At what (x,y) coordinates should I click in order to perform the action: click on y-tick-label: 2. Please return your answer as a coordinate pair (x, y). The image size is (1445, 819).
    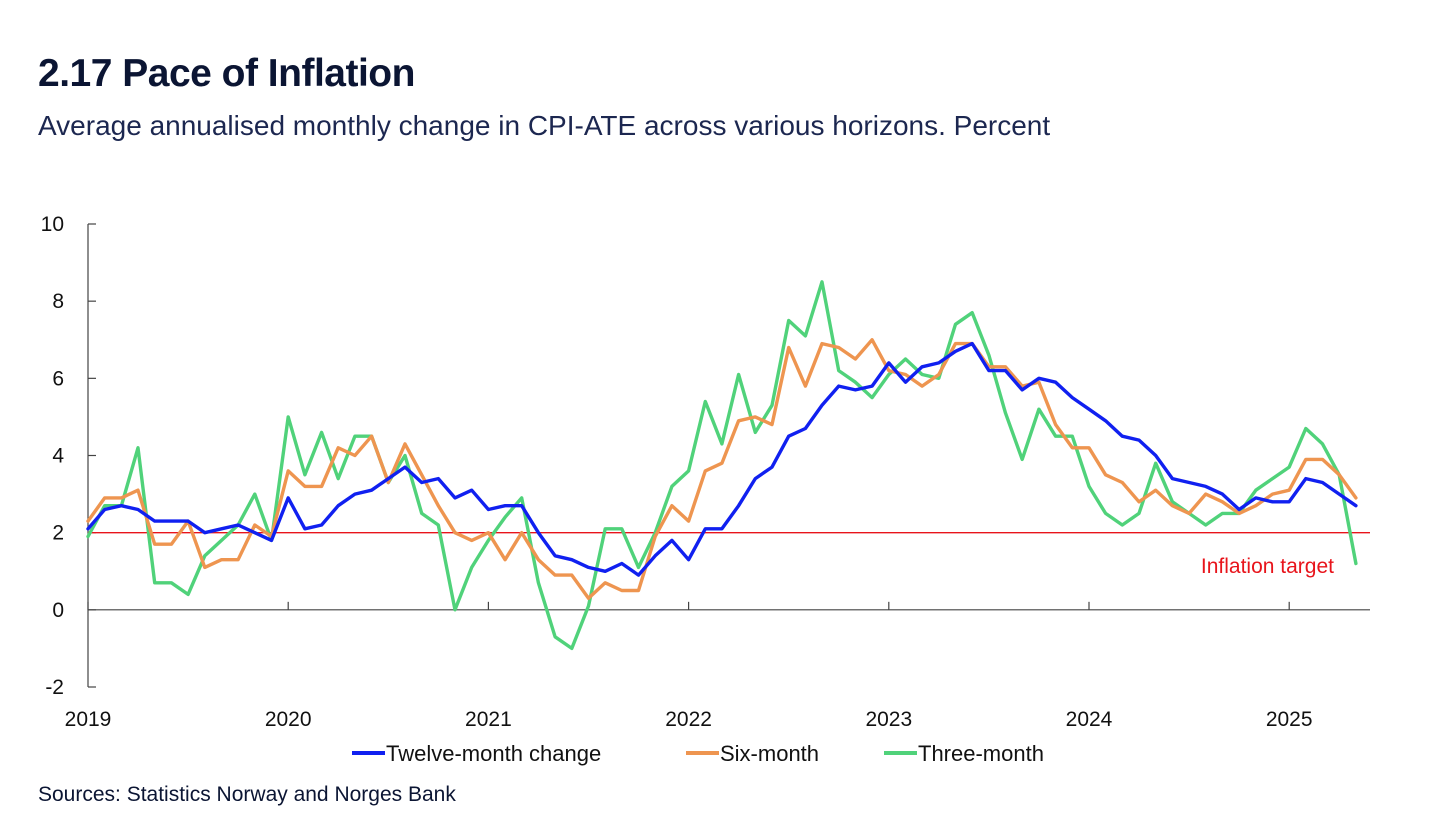
    Looking at the image, I should click on (58, 533).